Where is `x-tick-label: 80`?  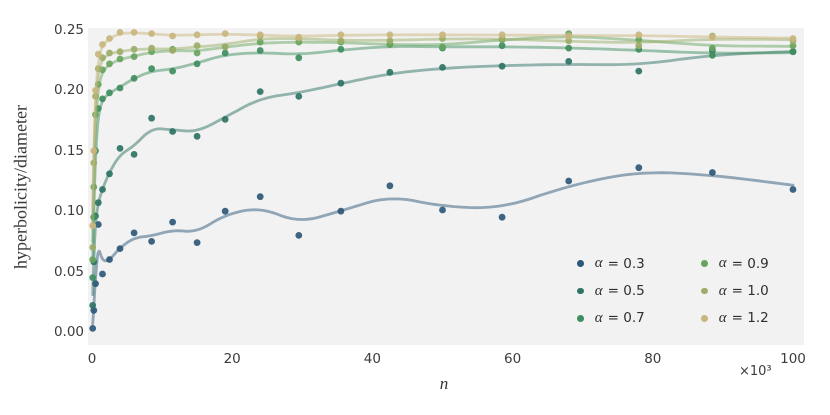 x-tick-label: 80 is located at coordinates (653, 359).